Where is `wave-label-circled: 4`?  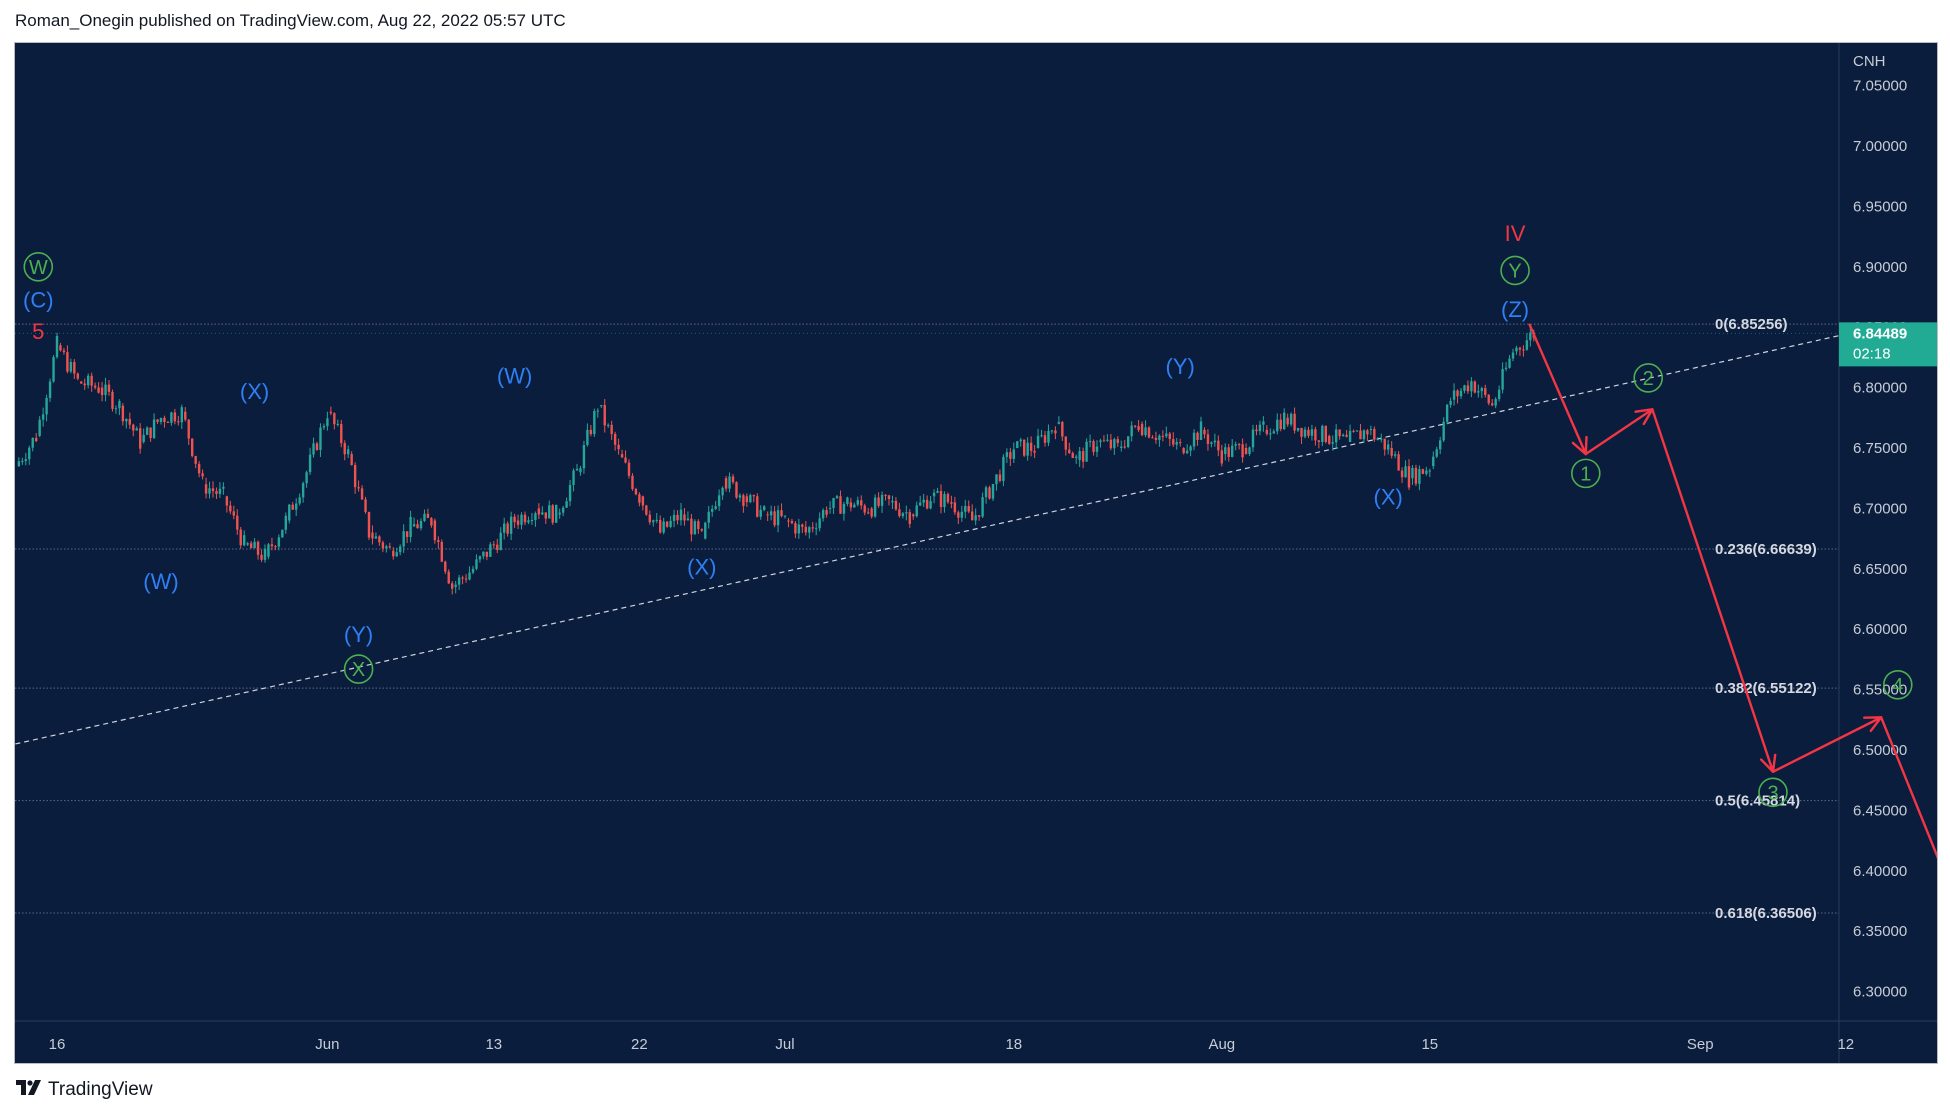 wave-label-circled: 4 is located at coordinates (1898, 684).